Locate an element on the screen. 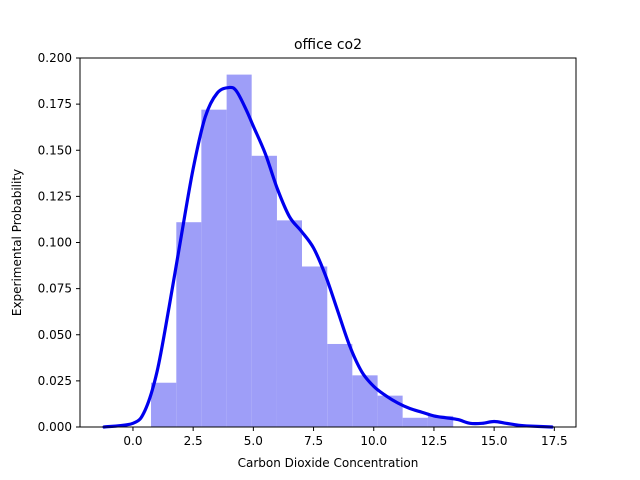  x-axis-label: Carbon Dioxide Concentration is located at coordinates (328, 463).